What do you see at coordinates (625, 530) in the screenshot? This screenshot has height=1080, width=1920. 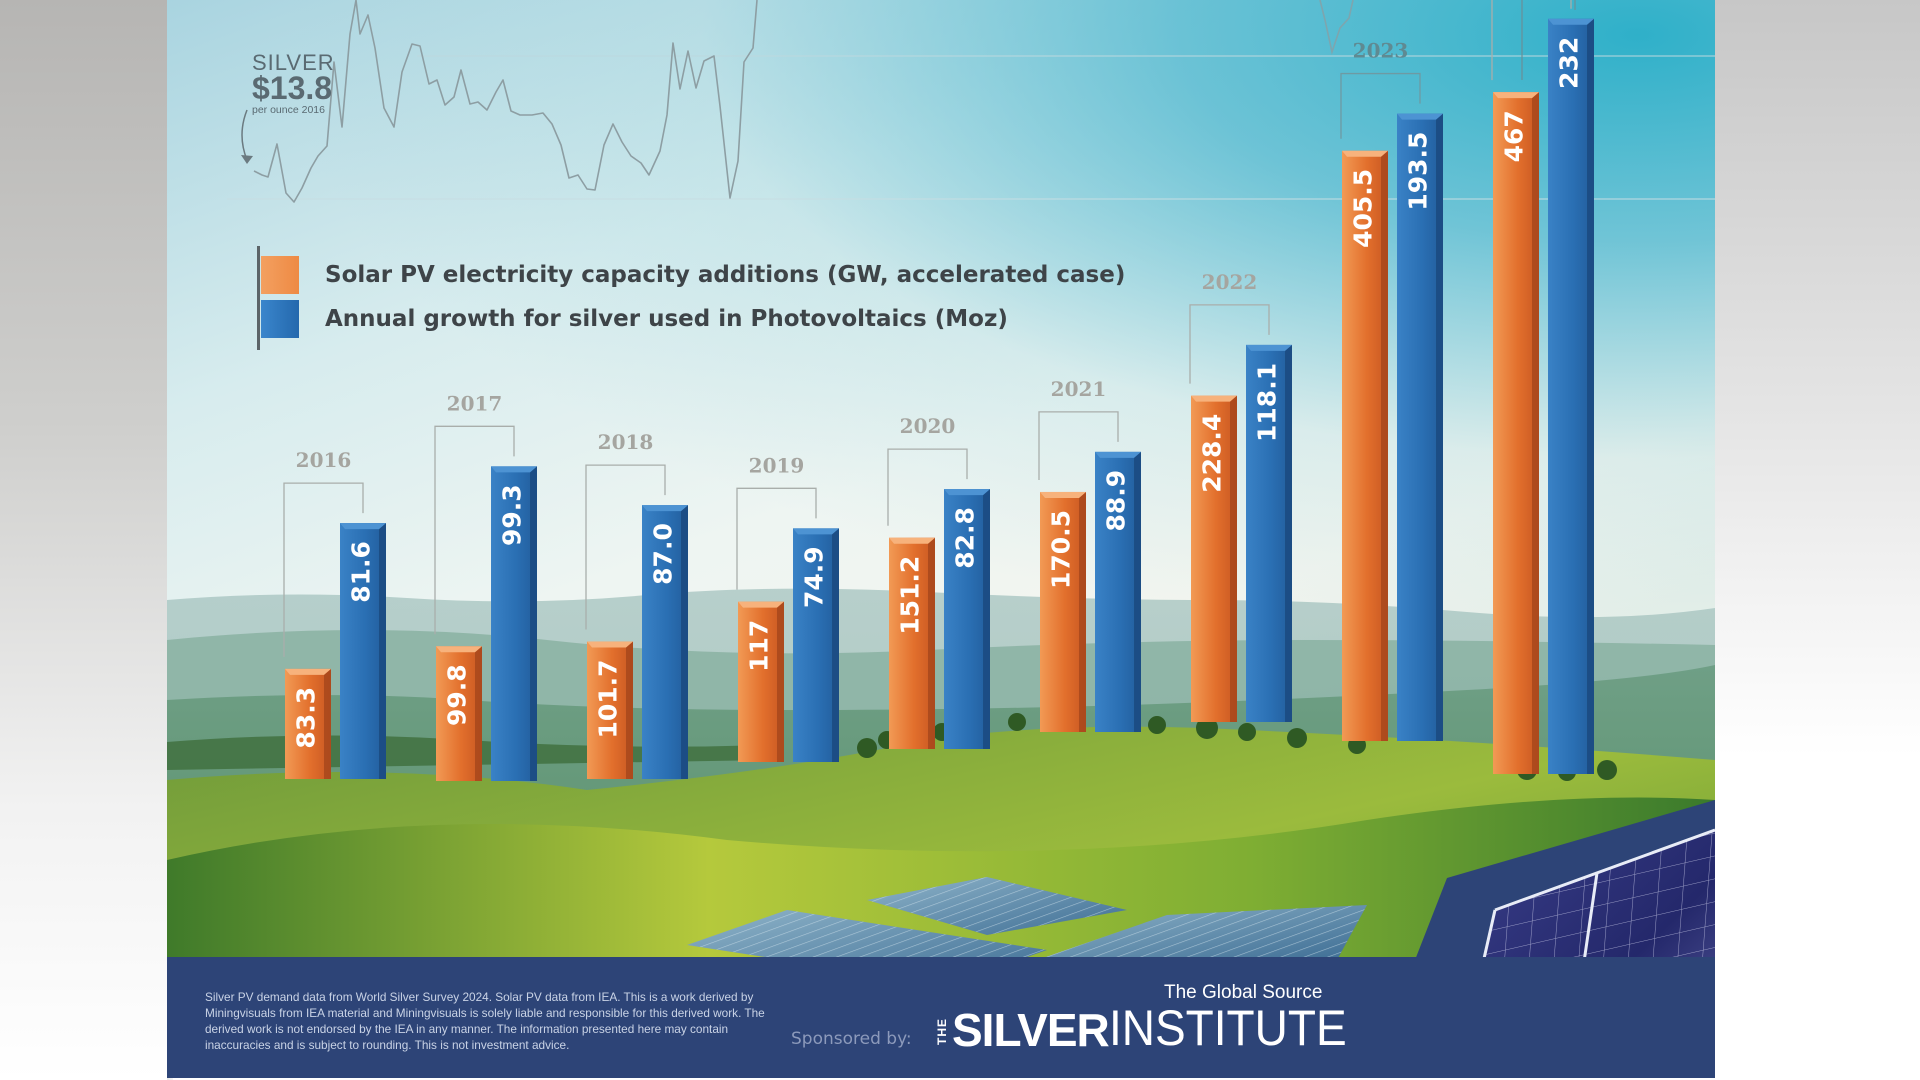 I see `year-bracket: 2018` at bounding box center [625, 530].